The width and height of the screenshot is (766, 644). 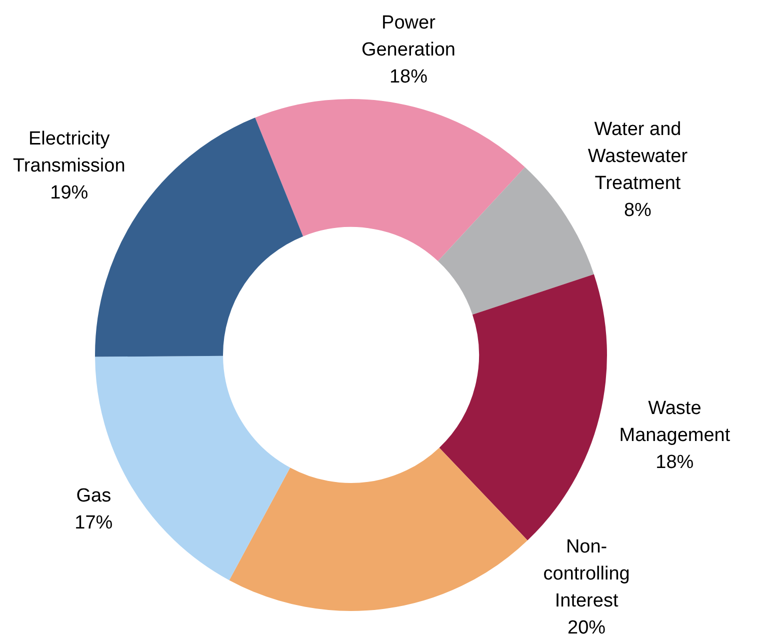 What do you see at coordinates (94, 495) in the screenshot?
I see `slice-label: Gas` at bounding box center [94, 495].